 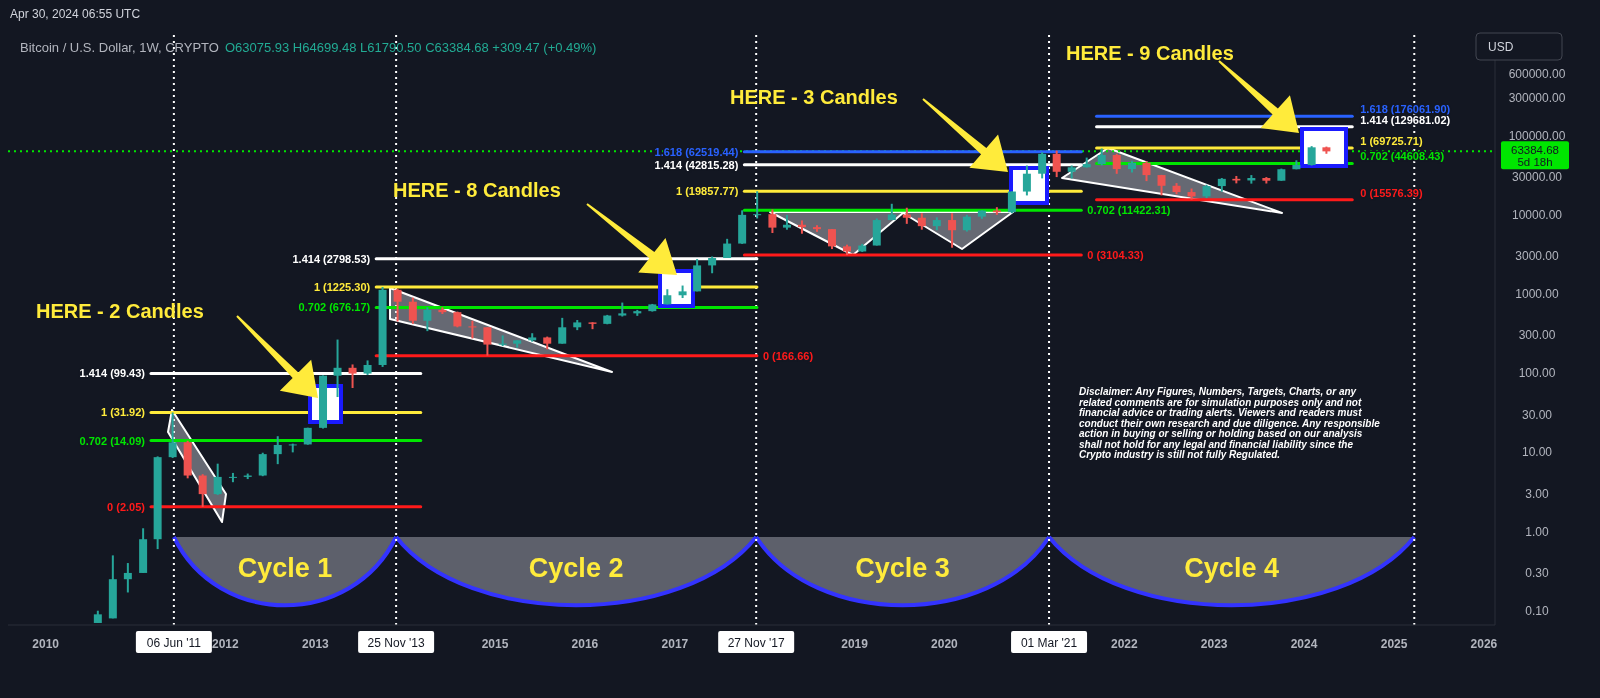 What do you see at coordinates (331, 258) in the screenshot?
I see `series-label: 1.414 (2798.53)` at bounding box center [331, 258].